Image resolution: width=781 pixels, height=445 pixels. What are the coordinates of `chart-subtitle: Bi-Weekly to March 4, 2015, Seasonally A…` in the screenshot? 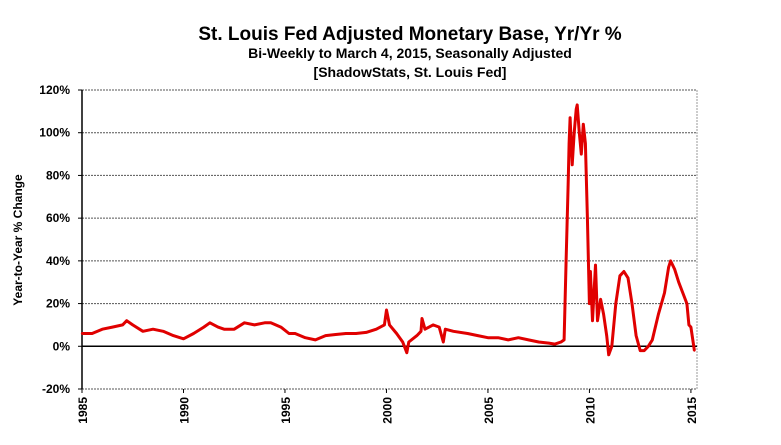 It's located at (410, 53).